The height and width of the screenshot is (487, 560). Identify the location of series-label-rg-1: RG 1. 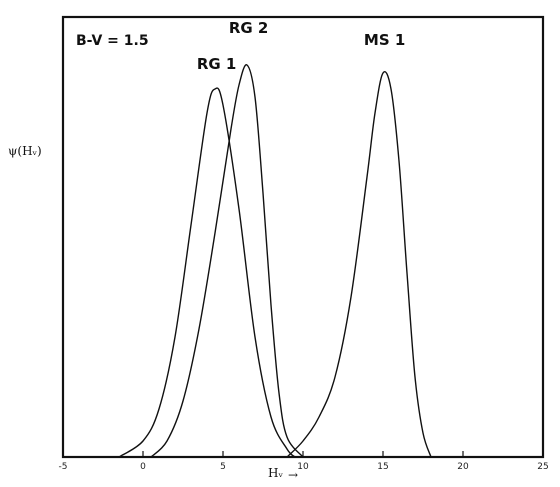
(217, 64).